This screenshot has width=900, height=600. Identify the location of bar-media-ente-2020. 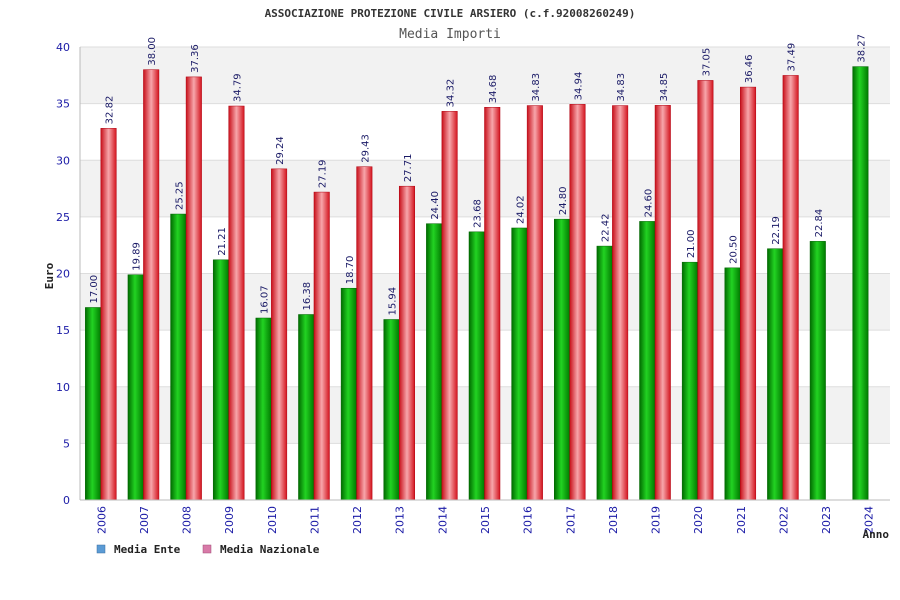
(689, 381).